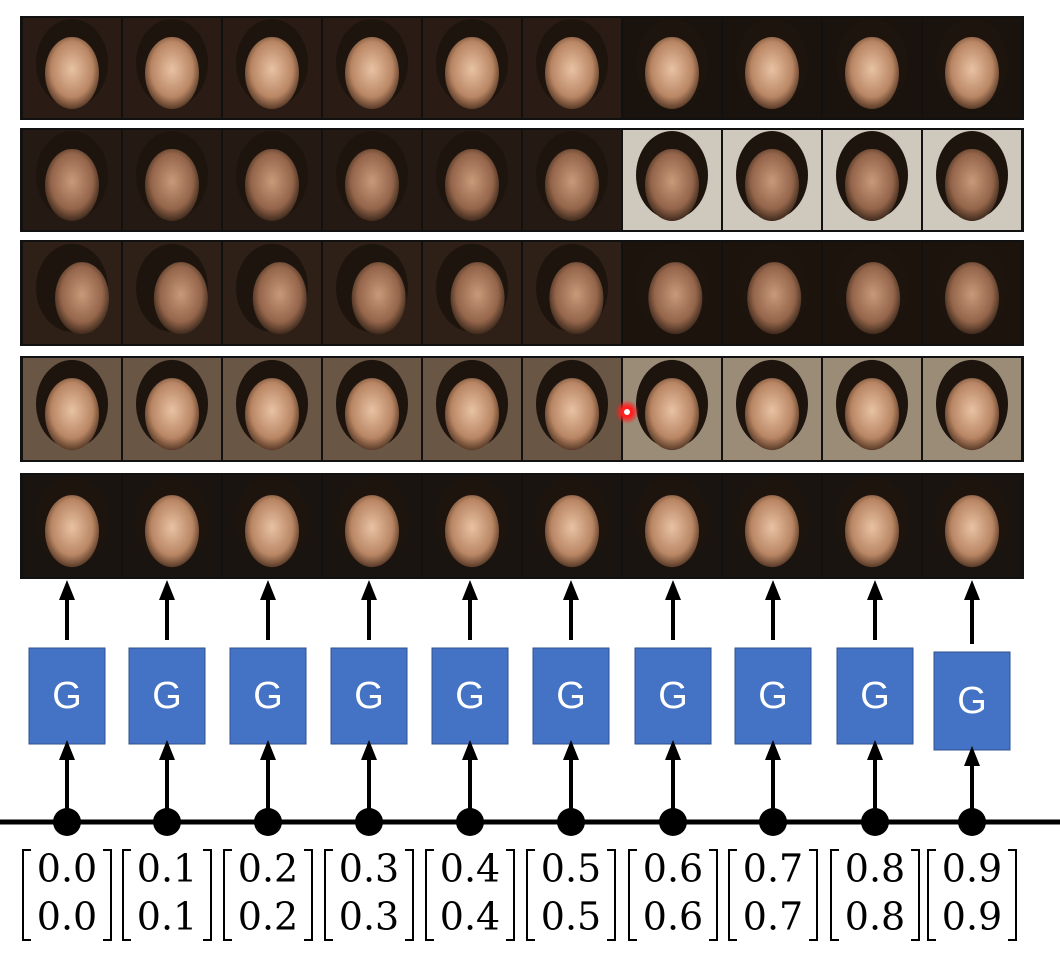 The width and height of the screenshot is (1060, 974). Describe the element at coordinates (67, 760) in the screenshot. I see `generator-column: G 0.00.0` at that location.